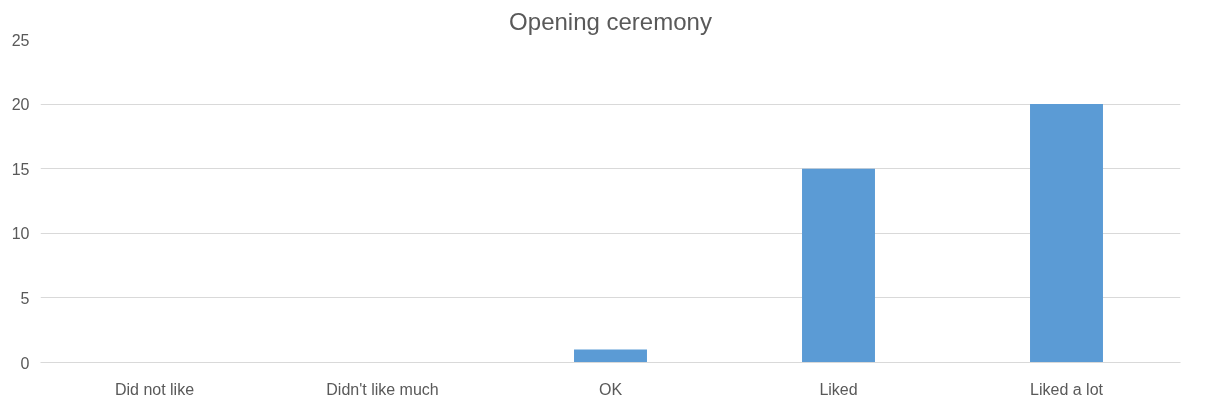 The height and width of the screenshot is (413, 1217). I want to click on x-tick-label: Did not like, so click(154, 389).